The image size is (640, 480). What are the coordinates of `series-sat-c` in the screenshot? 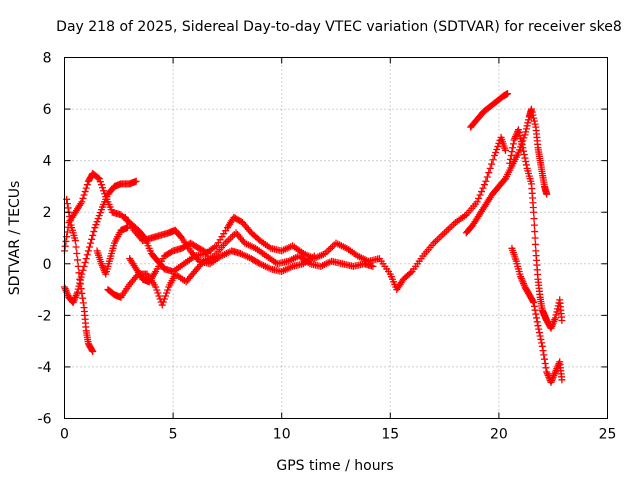 It's located at (100, 241).